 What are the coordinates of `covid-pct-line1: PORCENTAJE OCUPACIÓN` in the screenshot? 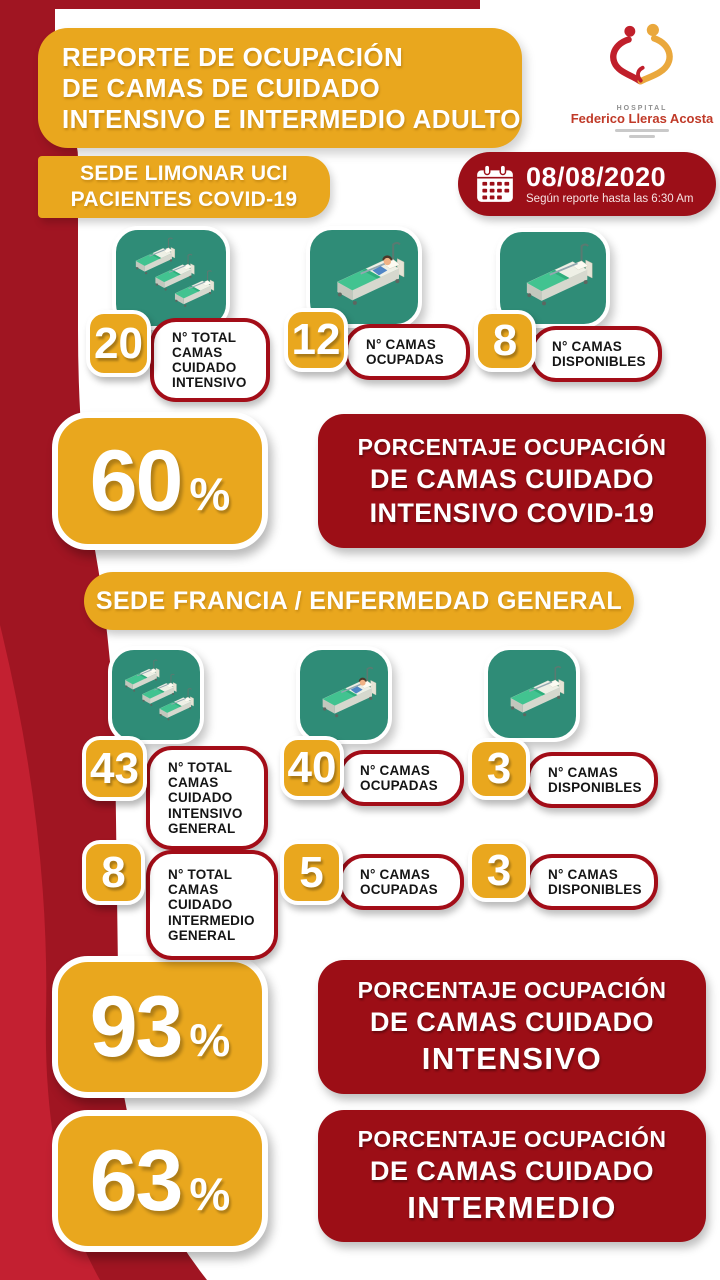 It's located at (512, 446).